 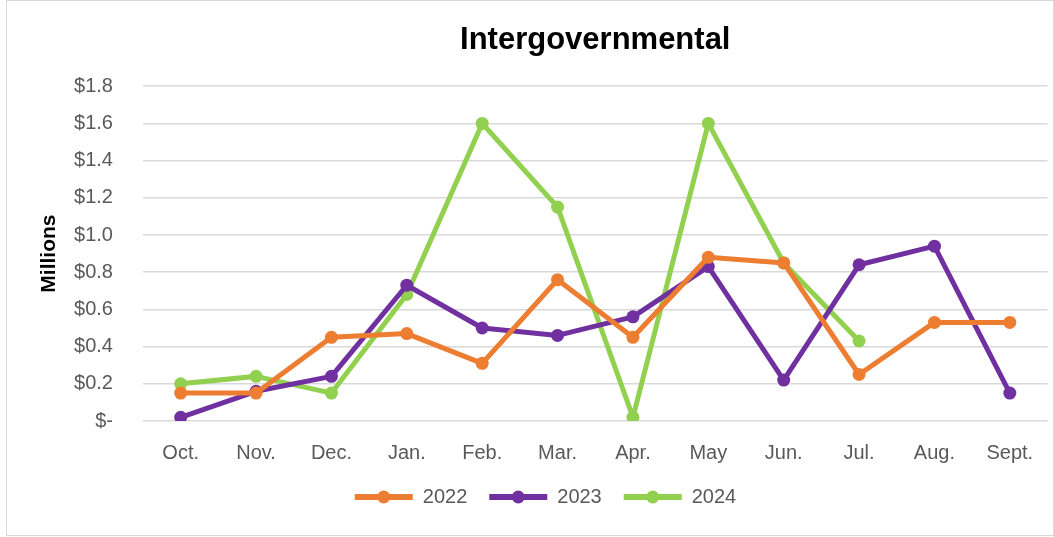 What do you see at coordinates (708, 451) in the screenshot?
I see `x-tick-label: May` at bounding box center [708, 451].